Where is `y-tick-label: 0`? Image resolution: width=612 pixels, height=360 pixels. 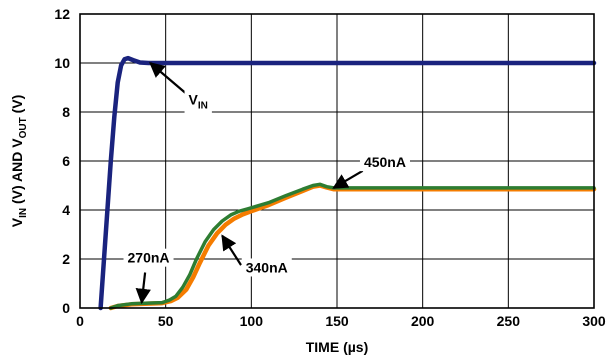 y-tick-label: 0 is located at coordinates (66, 308).